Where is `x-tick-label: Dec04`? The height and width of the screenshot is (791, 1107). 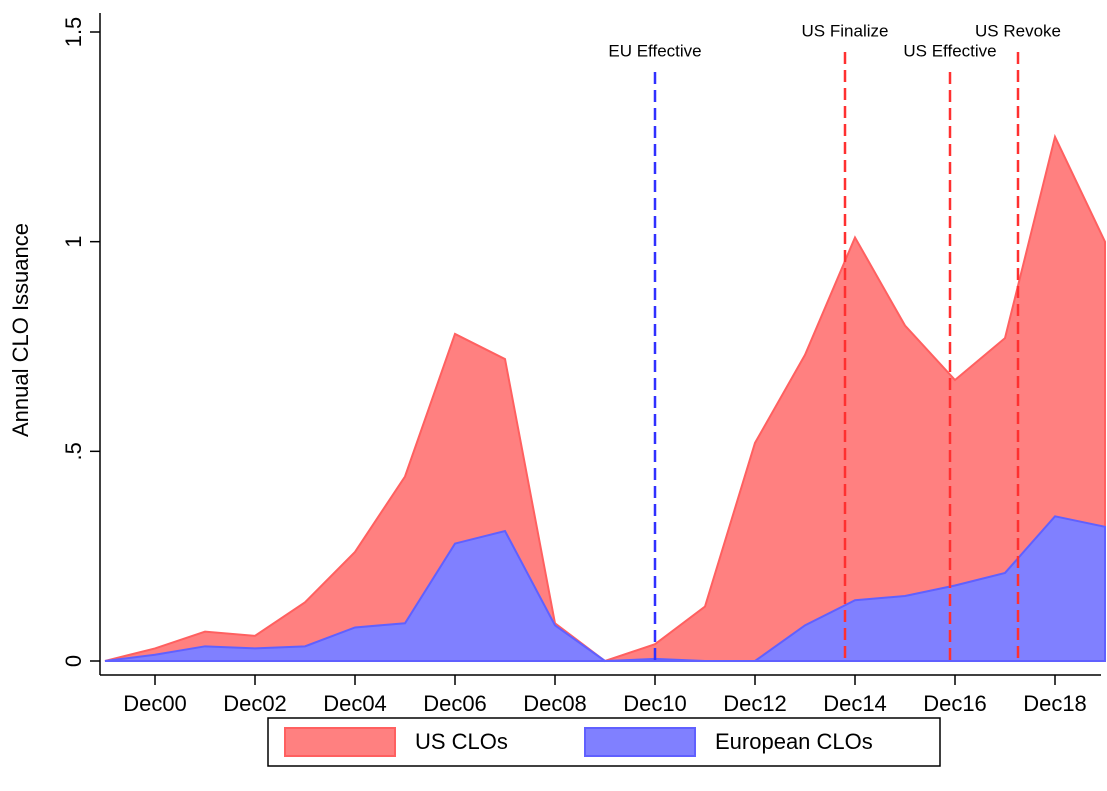
x-tick-label: Dec04 is located at coordinates (355, 703).